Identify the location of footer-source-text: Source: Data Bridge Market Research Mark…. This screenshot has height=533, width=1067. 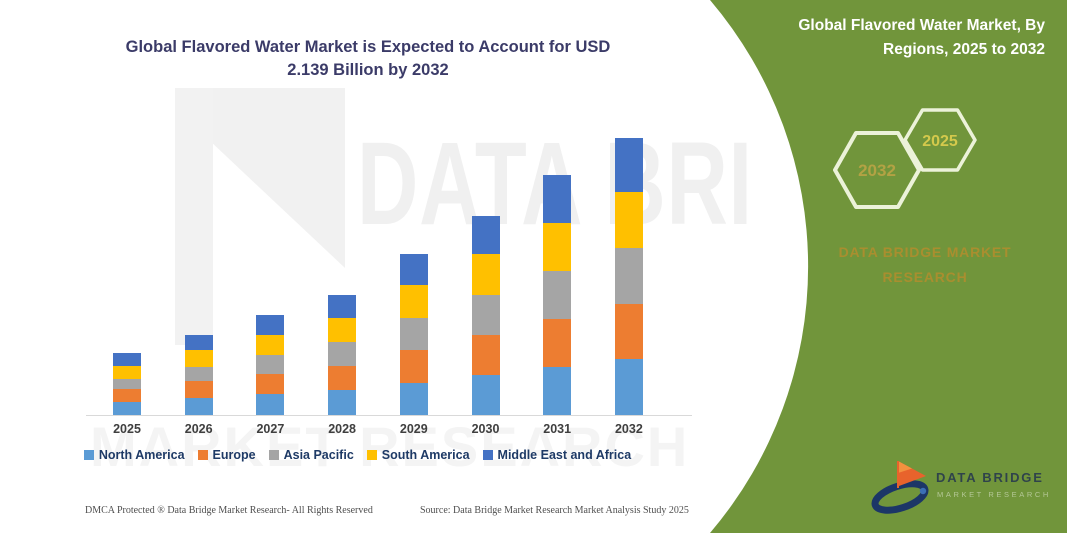
(554, 510).